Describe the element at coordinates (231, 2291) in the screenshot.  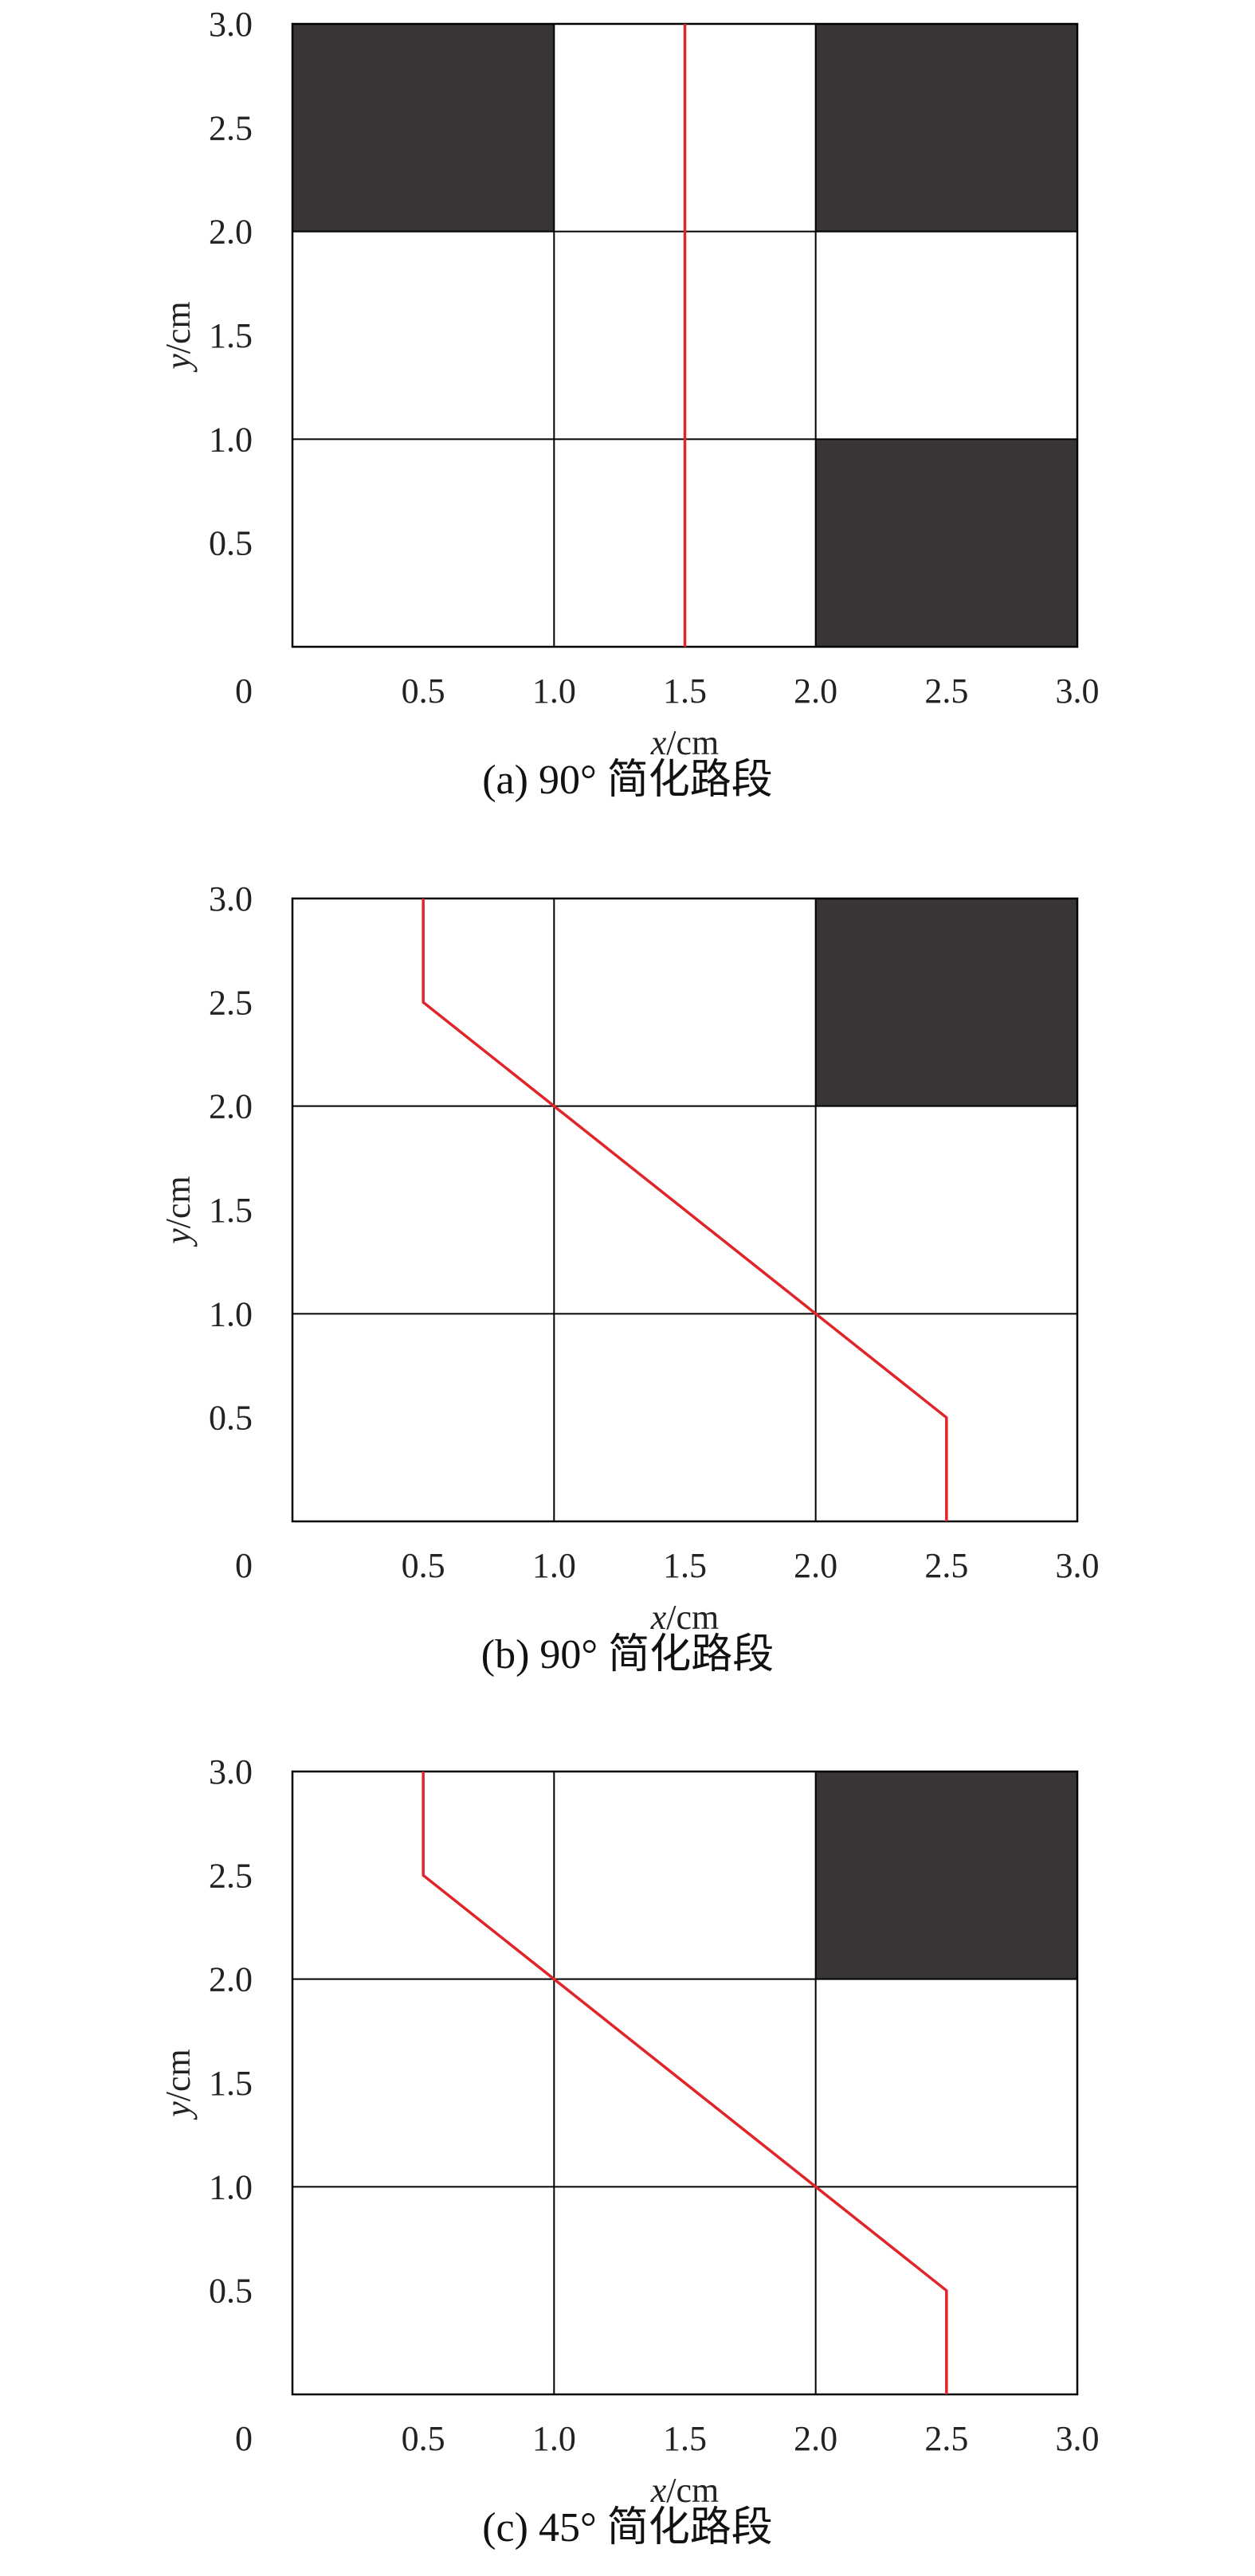
I see `y-tick-label-c-1: 0.5` at that location.